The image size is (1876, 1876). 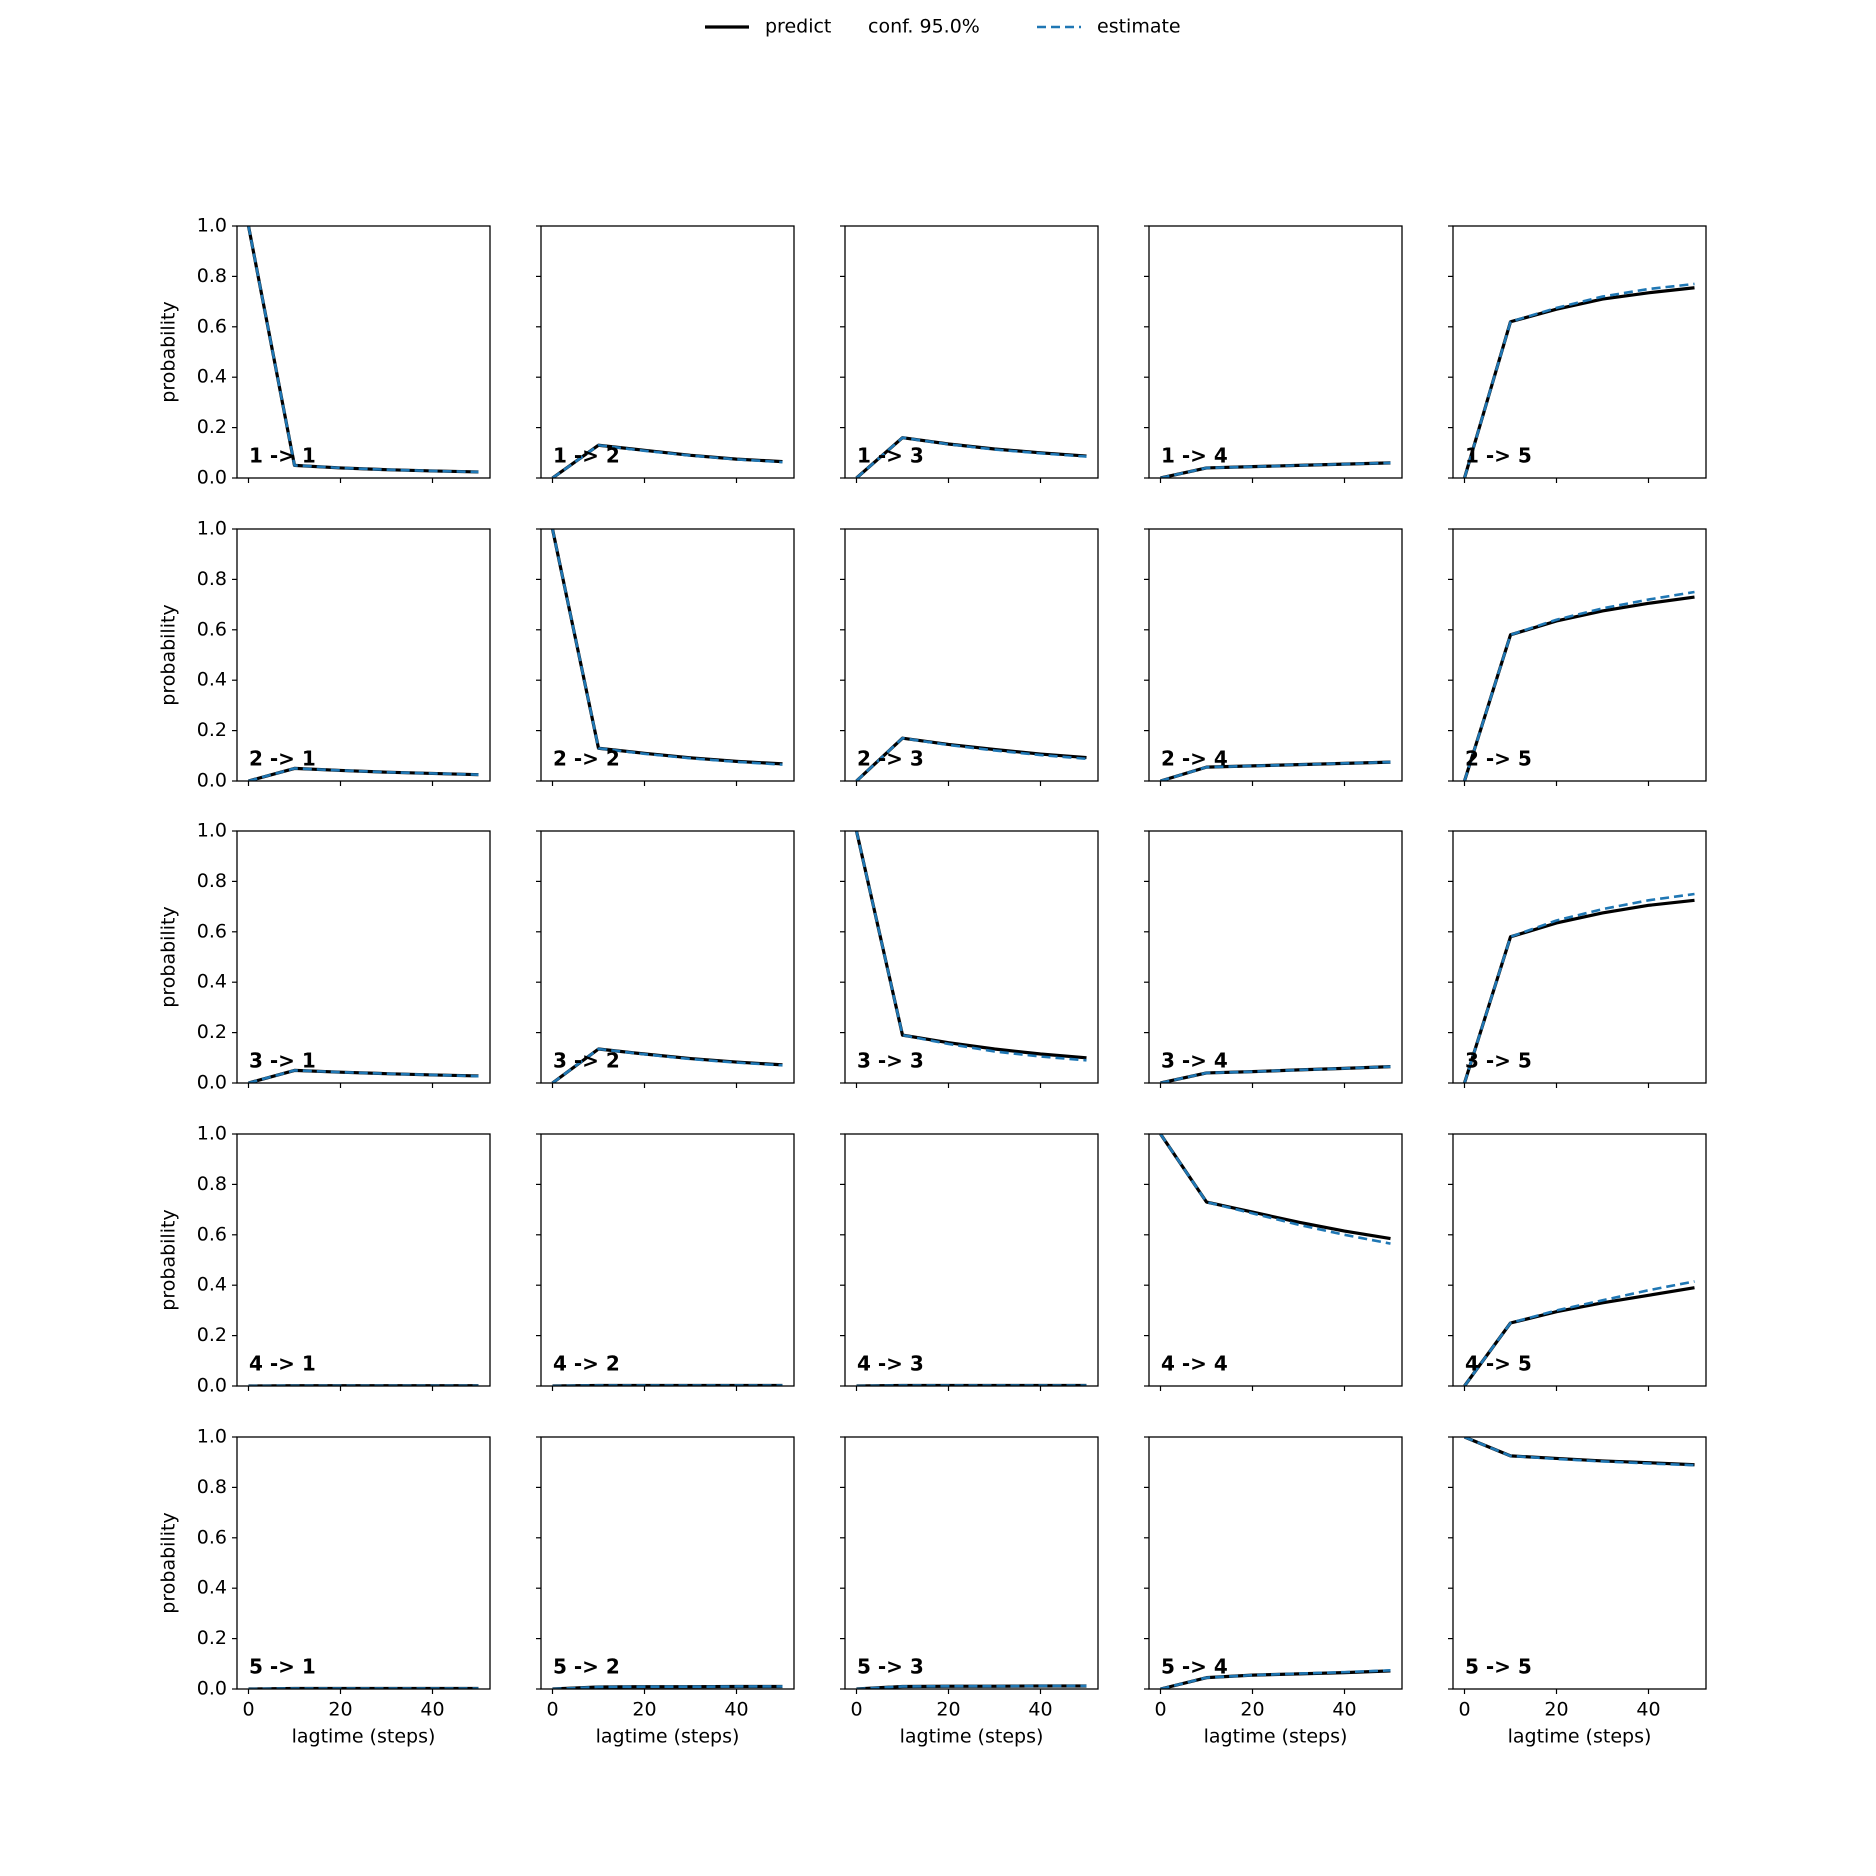 I want to click on legend-label: predict, so click(x=798, y=27).